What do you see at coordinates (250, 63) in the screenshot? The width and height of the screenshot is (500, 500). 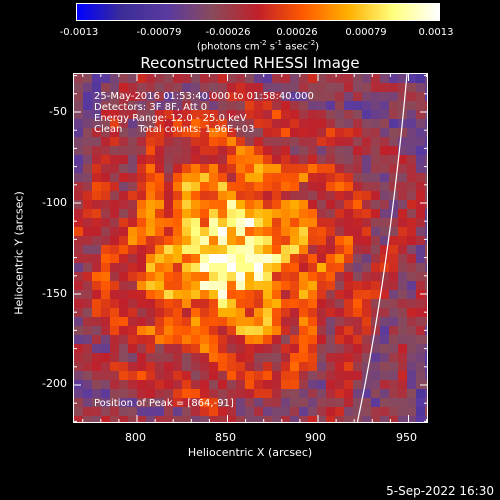 I see `plot-title: Reconstructed RHESSI Image` at bounding box center [250, 63].